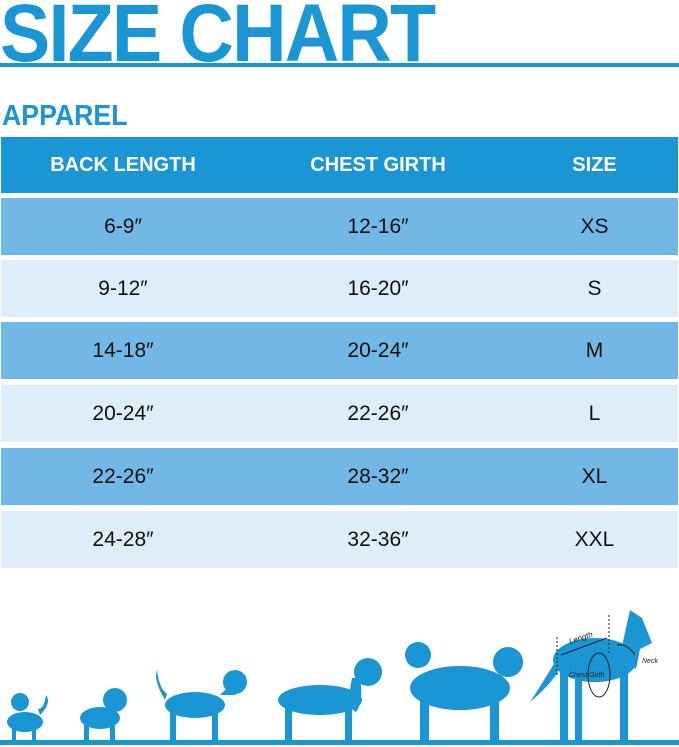 The height and width of the screenshot is (747, 679). Describe the element at coordinates (339, 350) in the screenshot. I see `table-row: 14-18″ 20-24″ M` at that location.